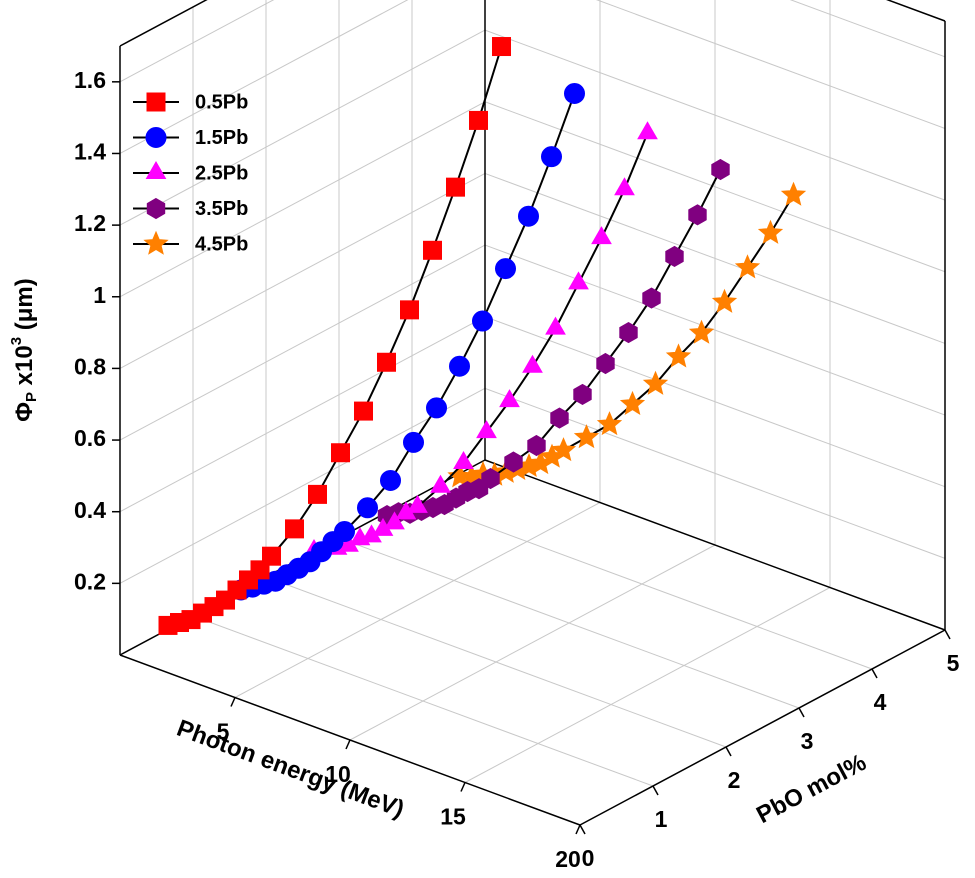  Describe the element at coordinates (90, 438) in the screenshot. I see `z-tick-label: 0.6` at that location.